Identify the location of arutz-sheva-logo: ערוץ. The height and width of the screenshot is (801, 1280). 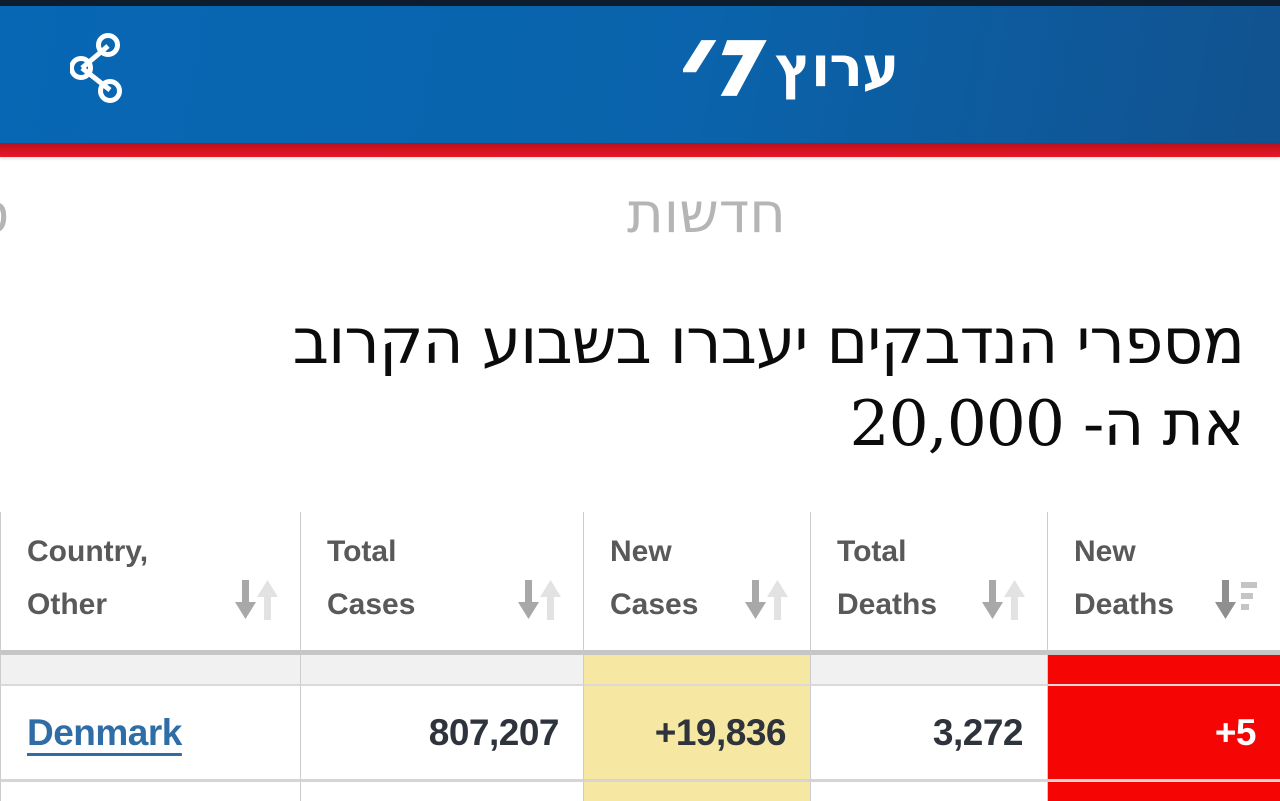
(791, 67).